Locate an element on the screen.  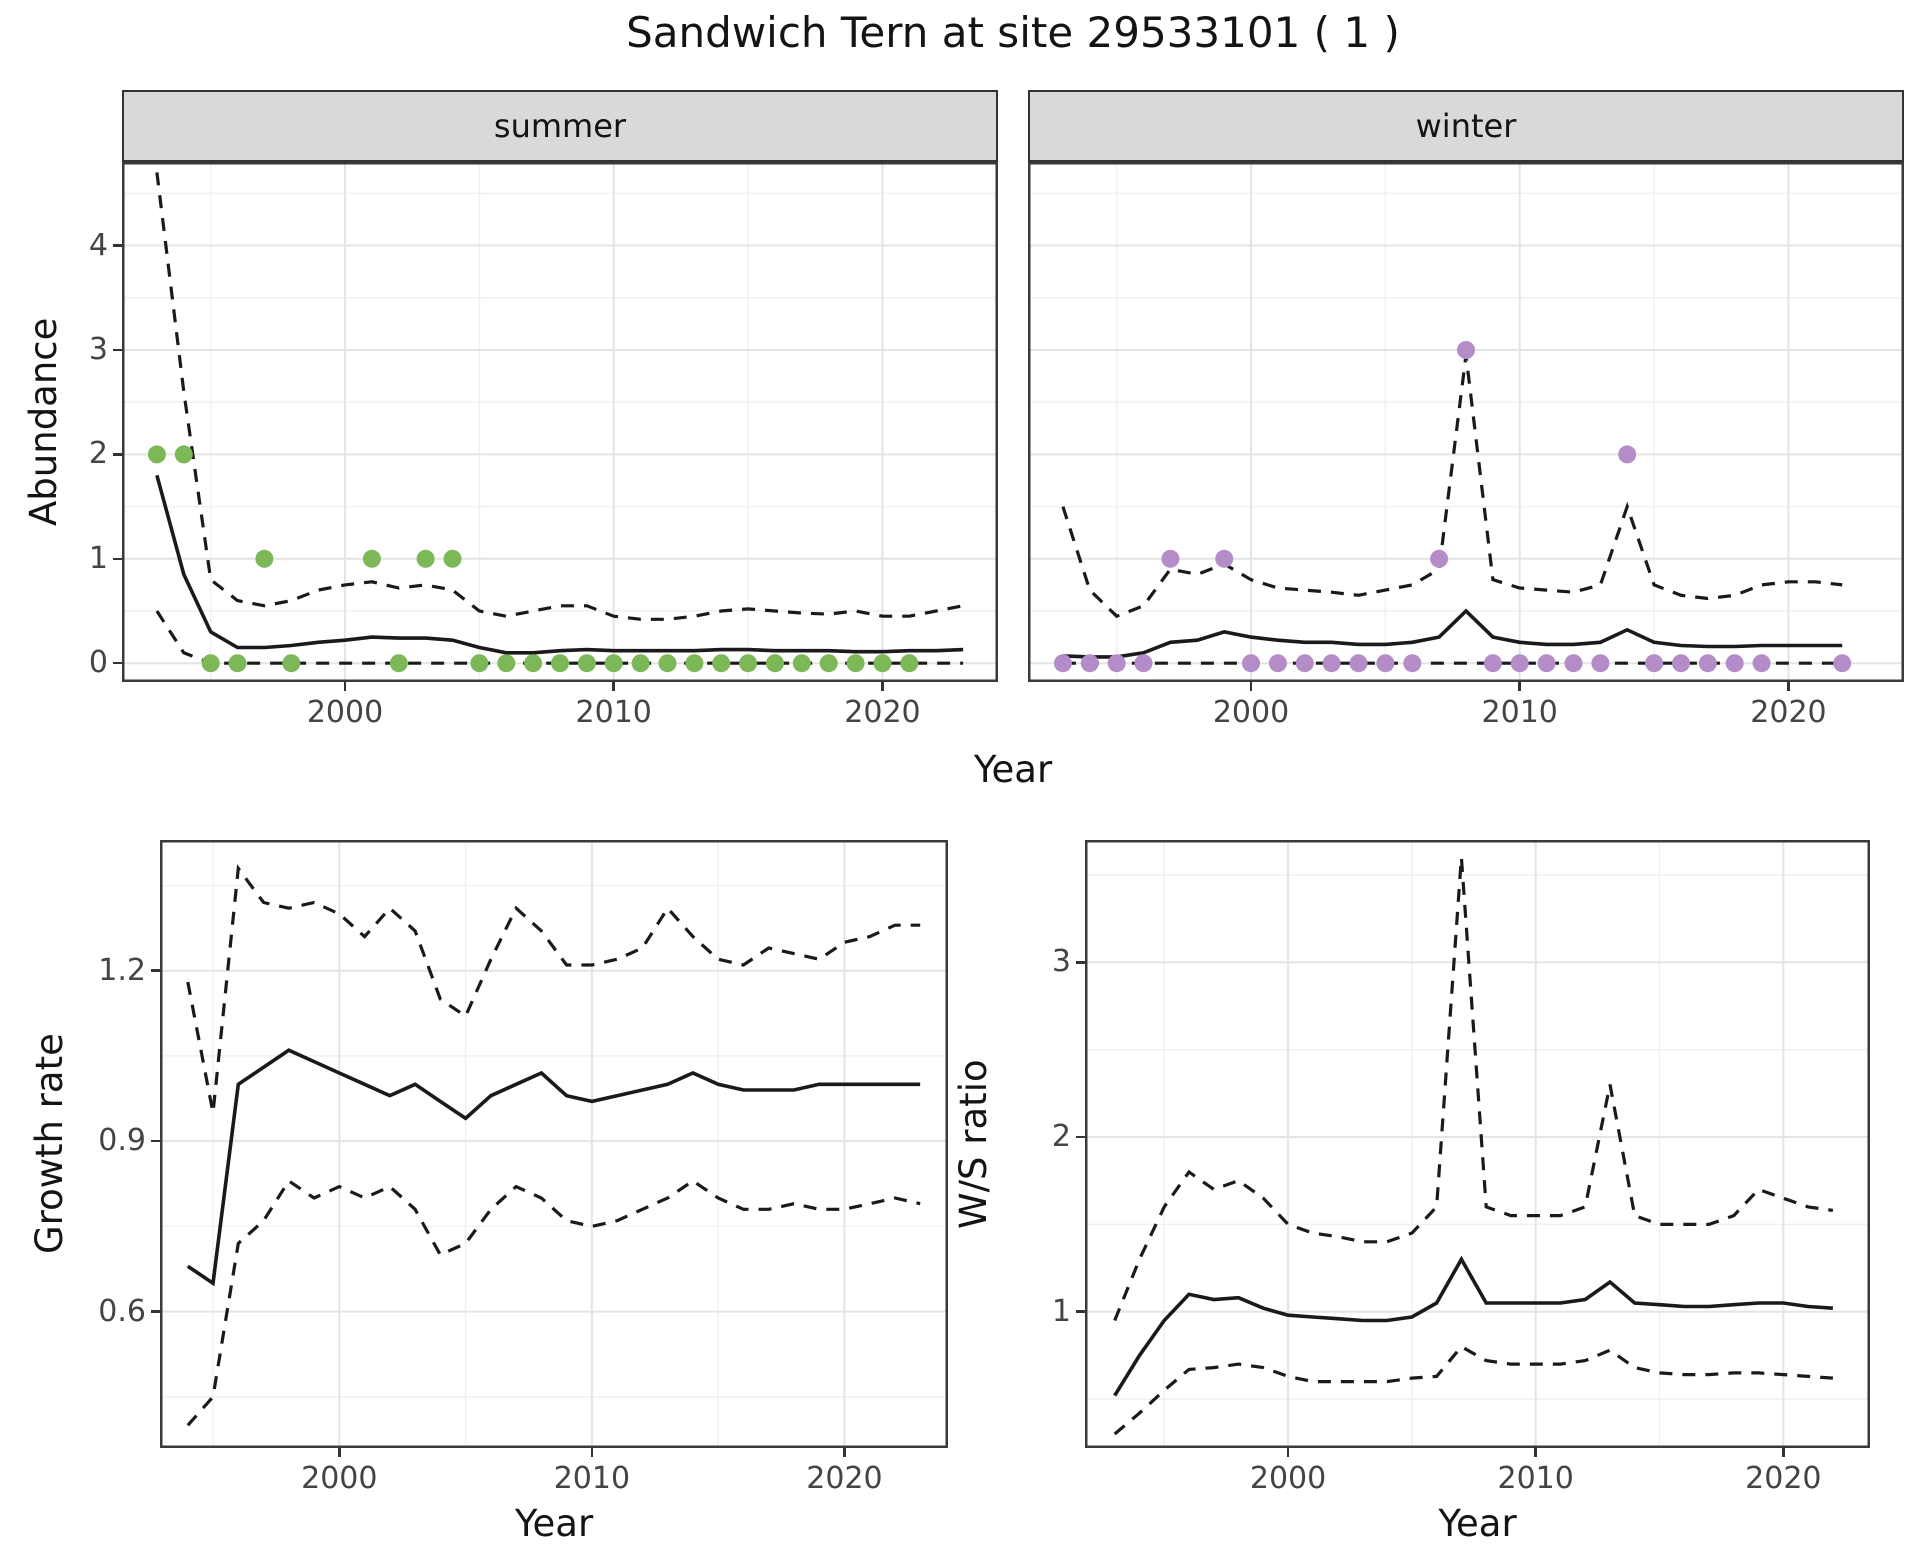
facet-strip-summer: summer is located at coordinates (560, 126).